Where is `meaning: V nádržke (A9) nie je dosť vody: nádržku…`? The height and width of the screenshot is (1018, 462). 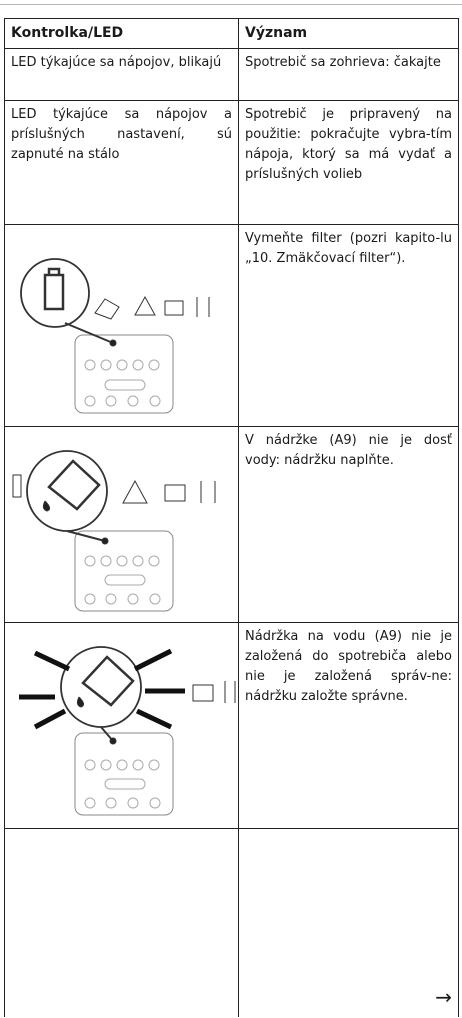 meaning: V nádržke (A9) nie je dosť vody: nádržku… is located at coordinates (348, 524).